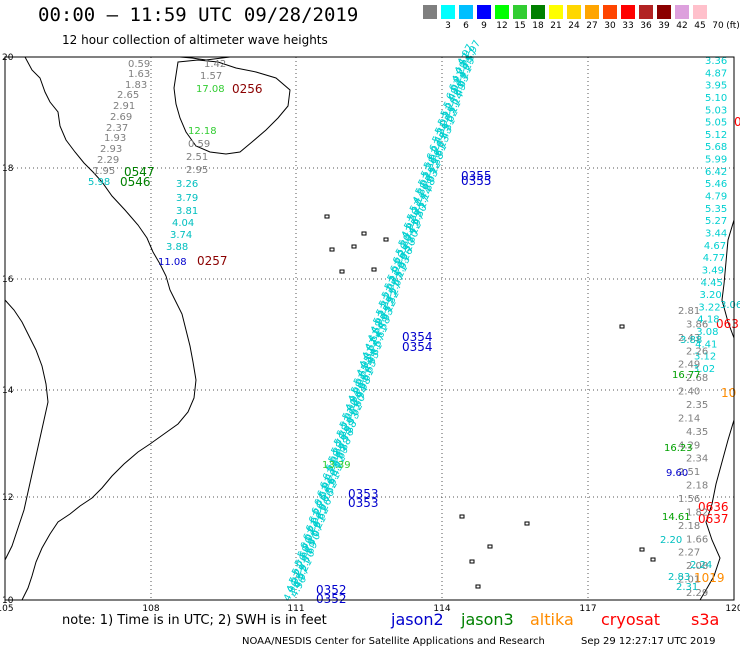 The height and width of the screenshot is (650, 740). I want to click on swh-value-cyan: 5.27, so click(716, 221).